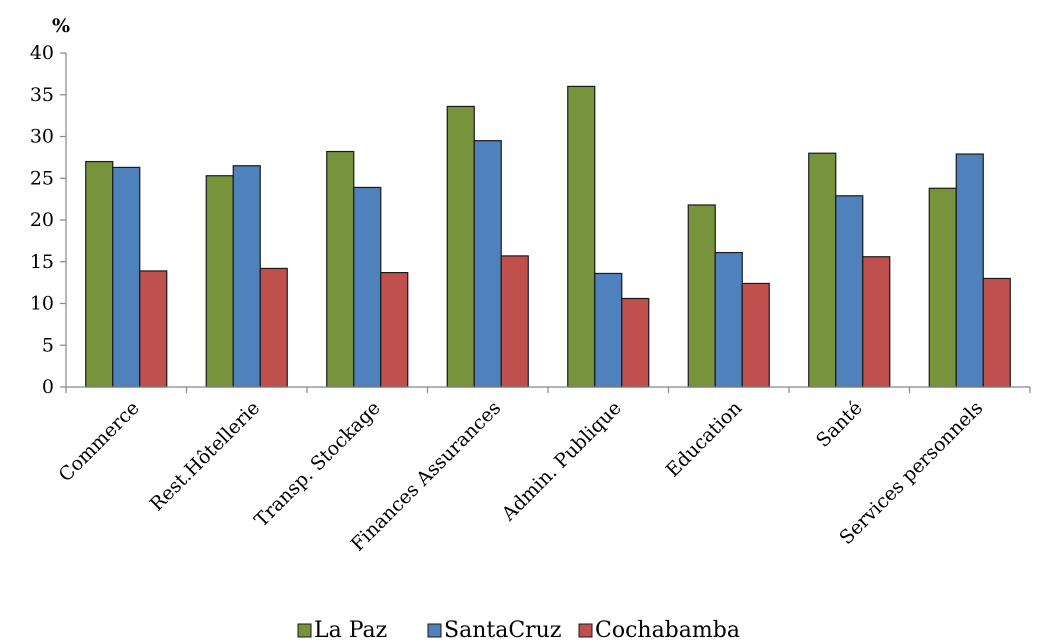 This screenshot has width=1040, height=643. What do you see at coordinates (42, 220) in the screenshot?
I see `y-tick-label: 20` at bounding box center [42, 220].